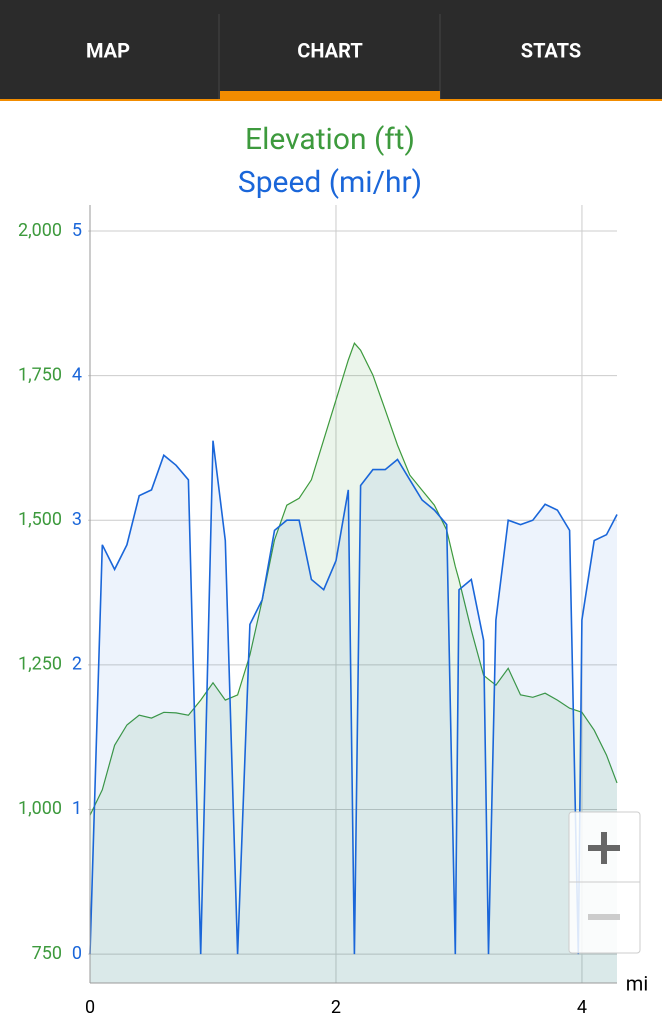  I want to click on y2-tick-label: 5, so click(77, 230).